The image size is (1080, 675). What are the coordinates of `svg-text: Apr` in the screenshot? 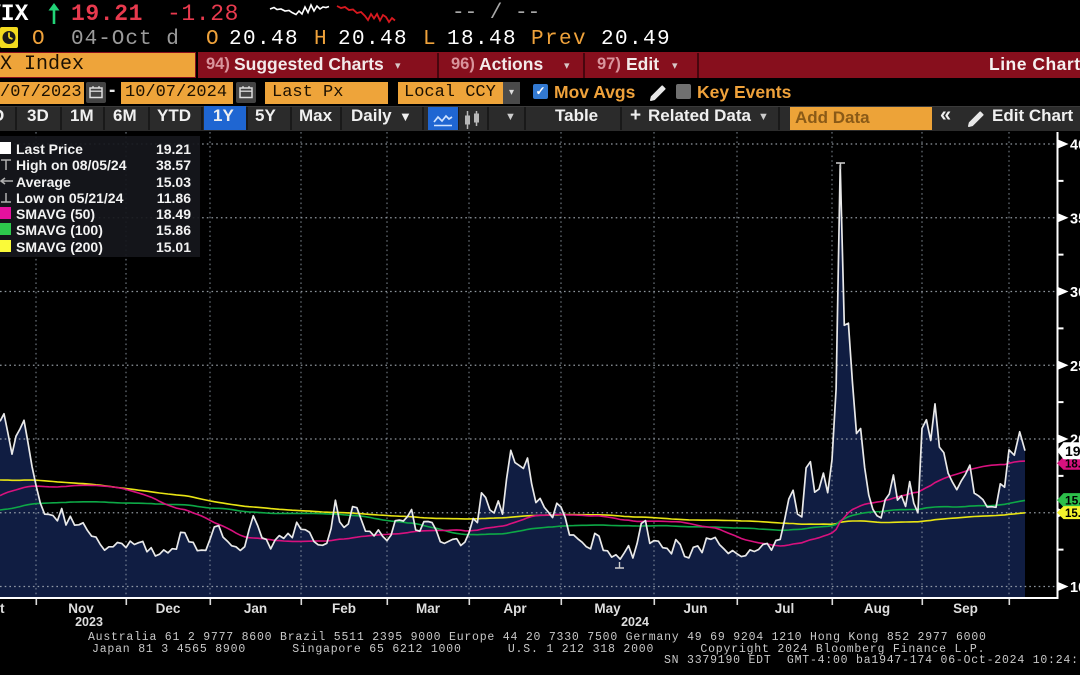 It's located at (515, 608).